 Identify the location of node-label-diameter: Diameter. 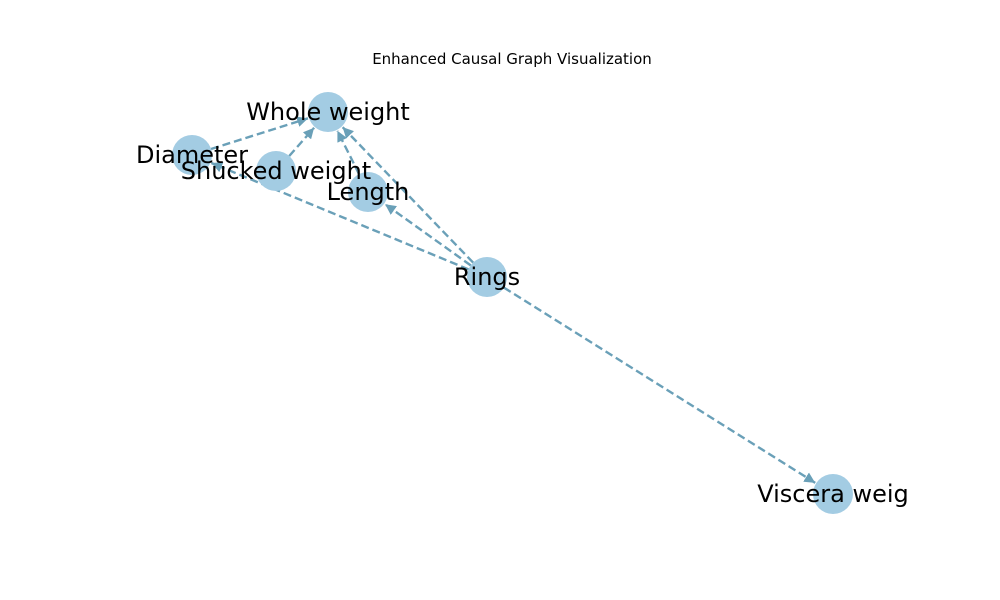
(192, 155).